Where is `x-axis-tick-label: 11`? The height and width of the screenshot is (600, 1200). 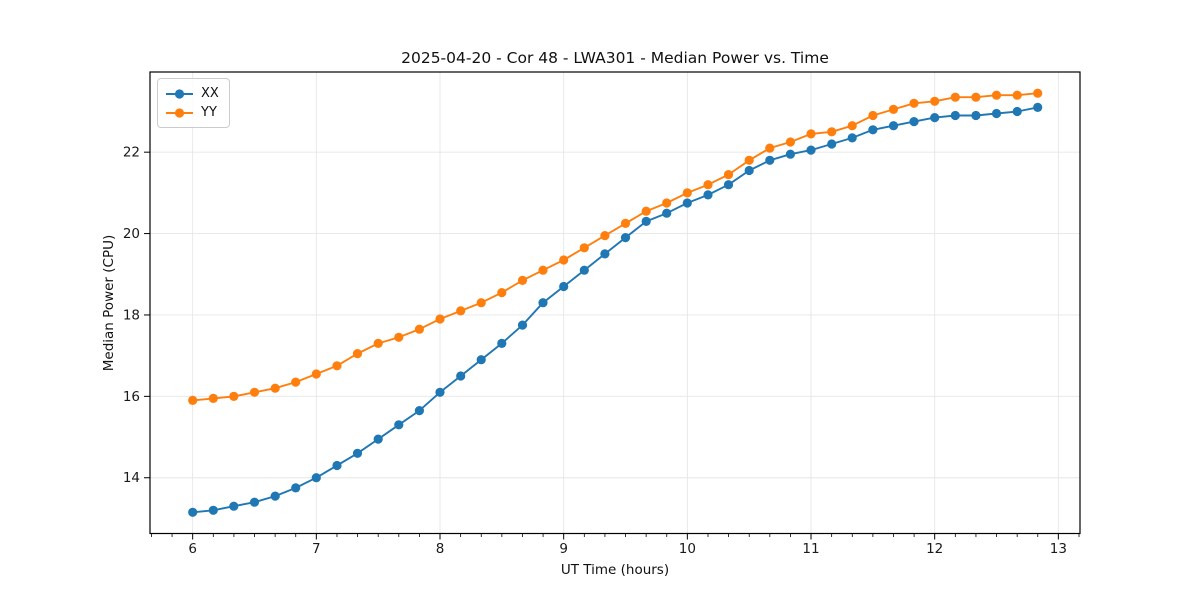 x-axis-tick-label: 11 is located at coordinates (810, 549).